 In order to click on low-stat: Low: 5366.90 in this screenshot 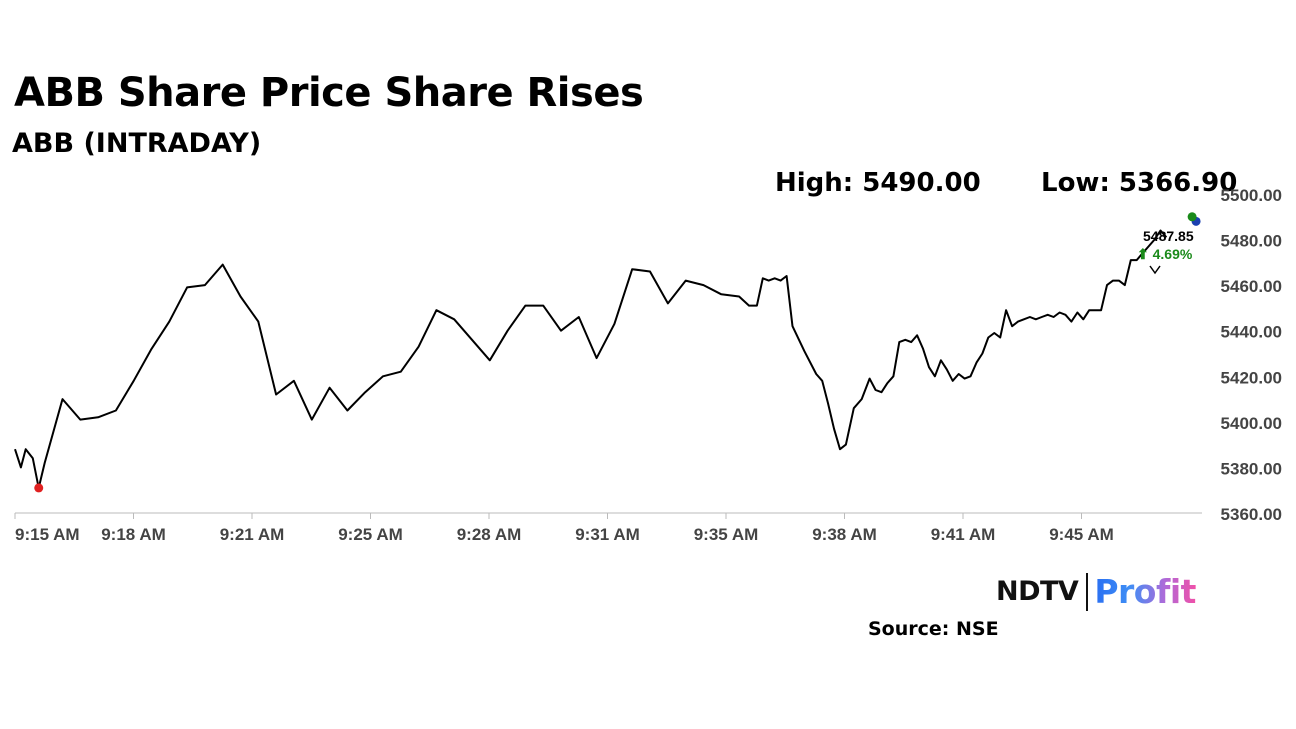, I will do `click(1139, 183)`.